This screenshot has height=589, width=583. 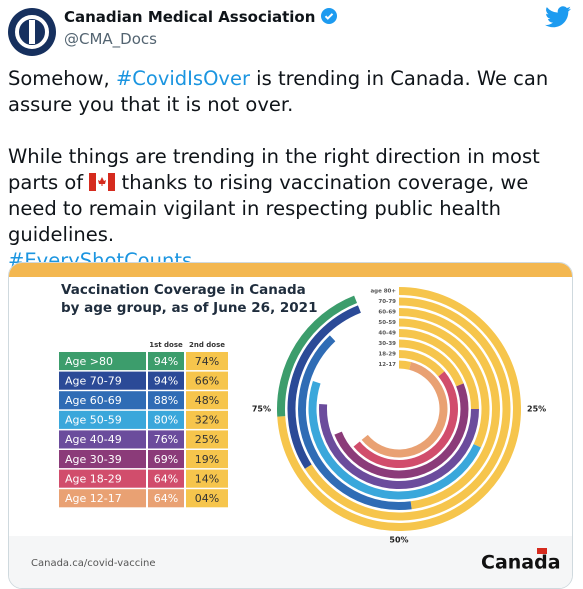 I want to click on group-label: Age 70-79, so click(x=93, y=380).